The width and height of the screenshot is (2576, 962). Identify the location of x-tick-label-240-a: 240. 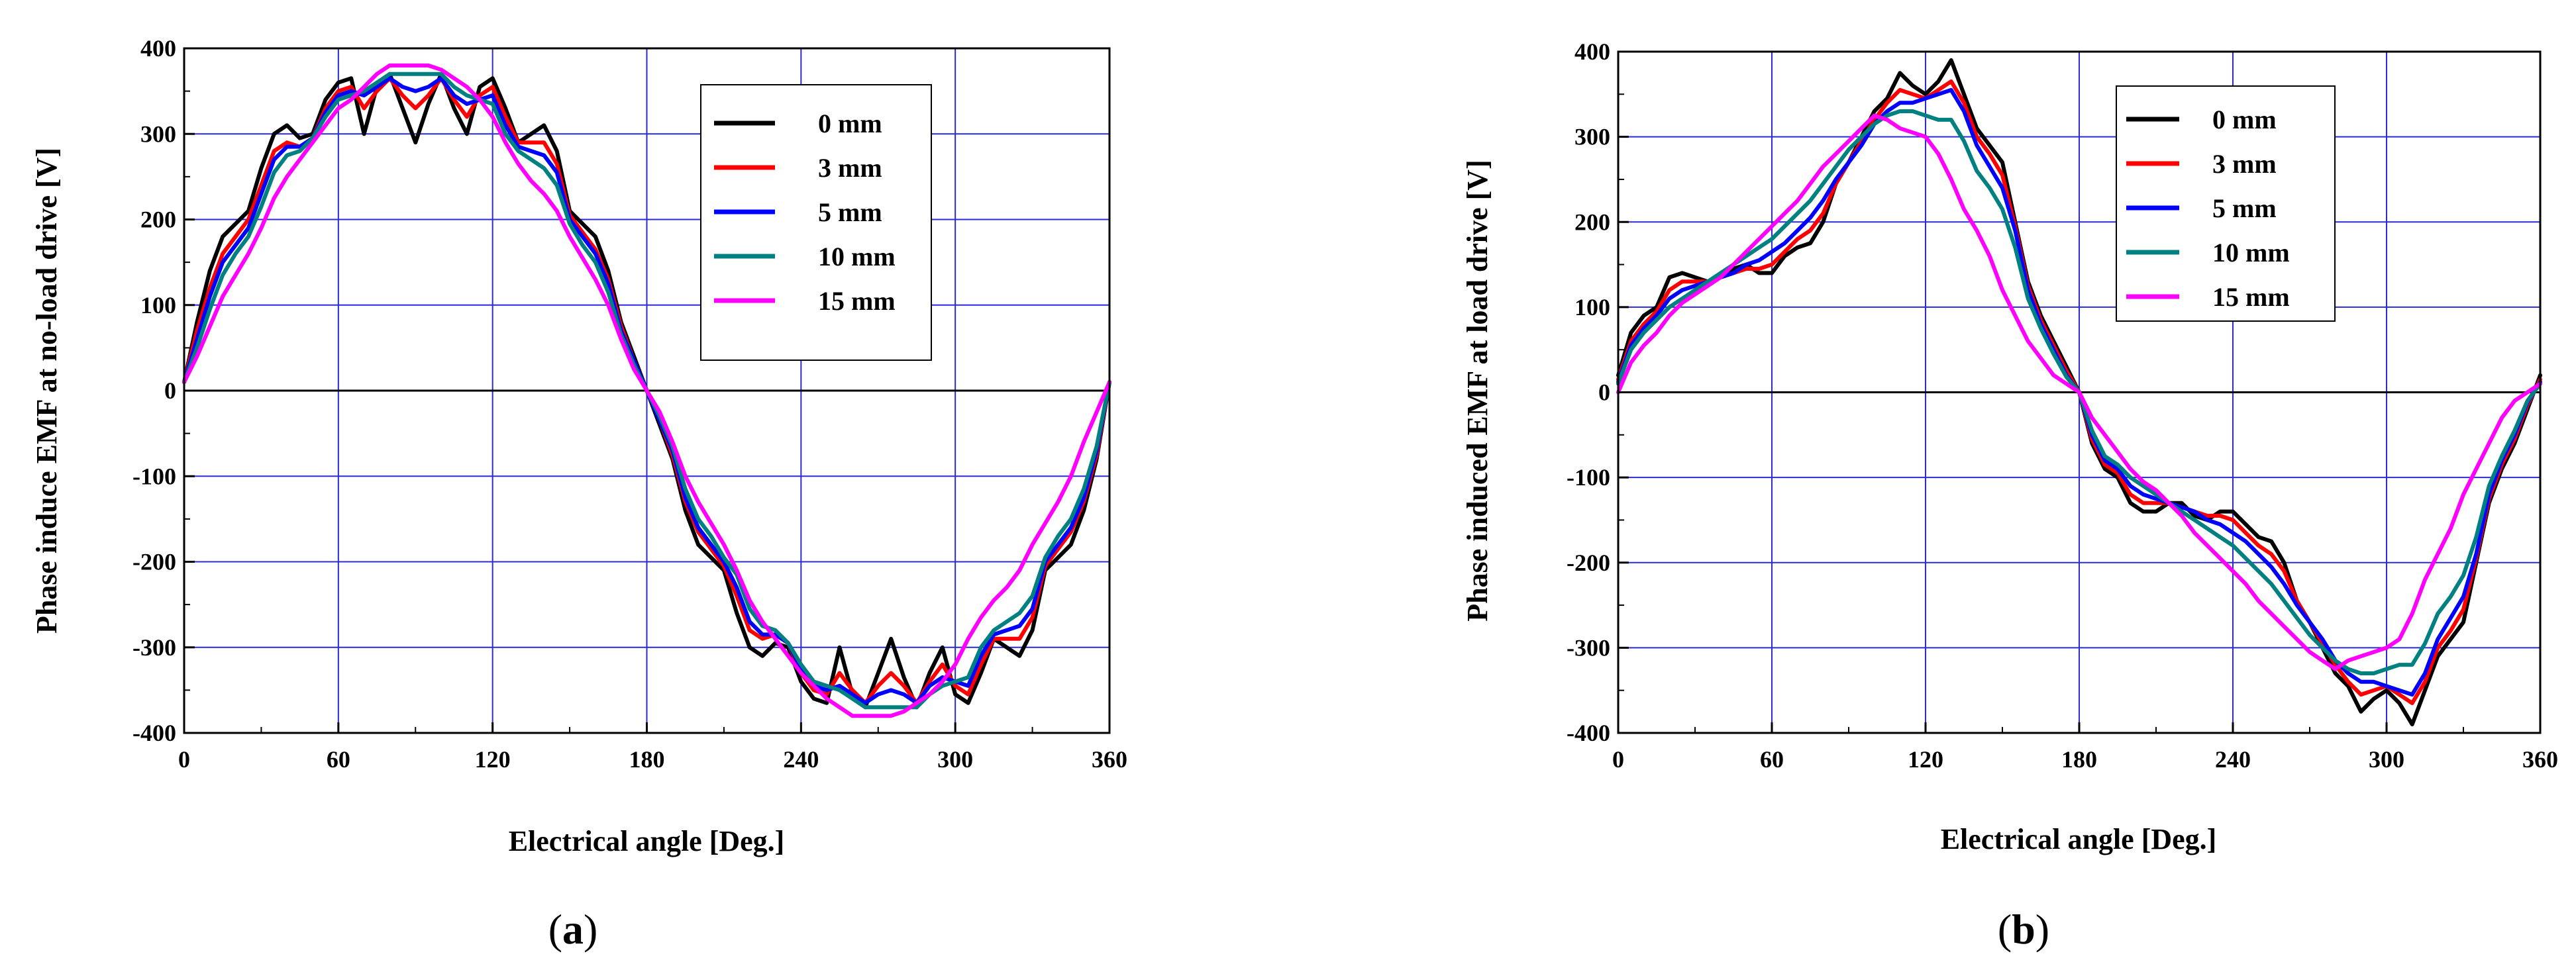
(801, 759).